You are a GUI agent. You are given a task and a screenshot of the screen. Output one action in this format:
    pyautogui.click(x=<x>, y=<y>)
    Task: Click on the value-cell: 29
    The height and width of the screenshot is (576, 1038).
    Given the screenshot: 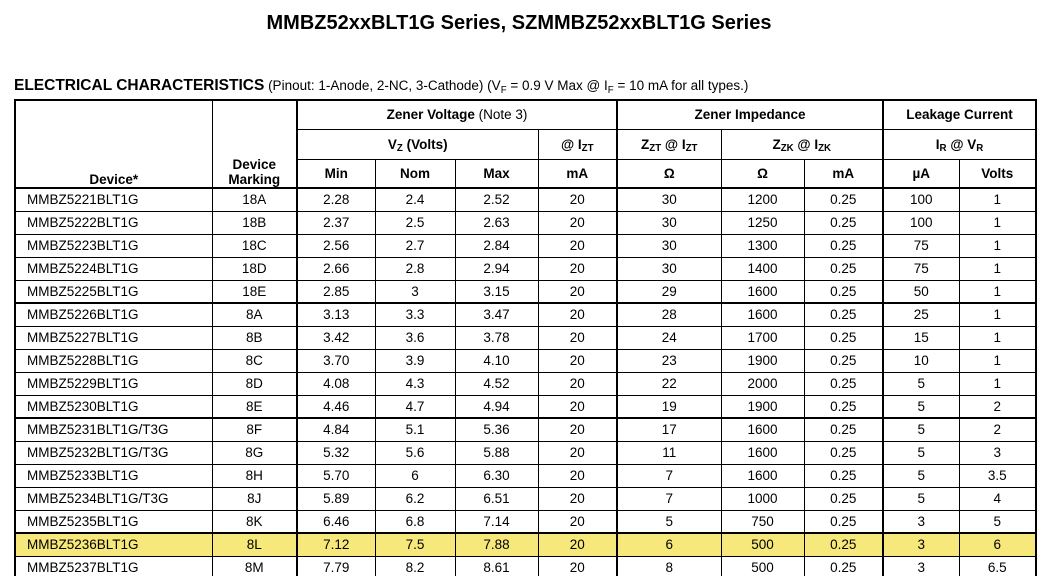 What is the action you would take?
    pyautogui.click(x=669, y=291)
    